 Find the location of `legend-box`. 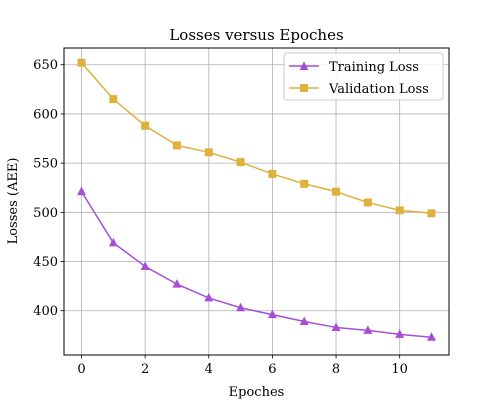

legend-box is located at coordinates (363, 76).